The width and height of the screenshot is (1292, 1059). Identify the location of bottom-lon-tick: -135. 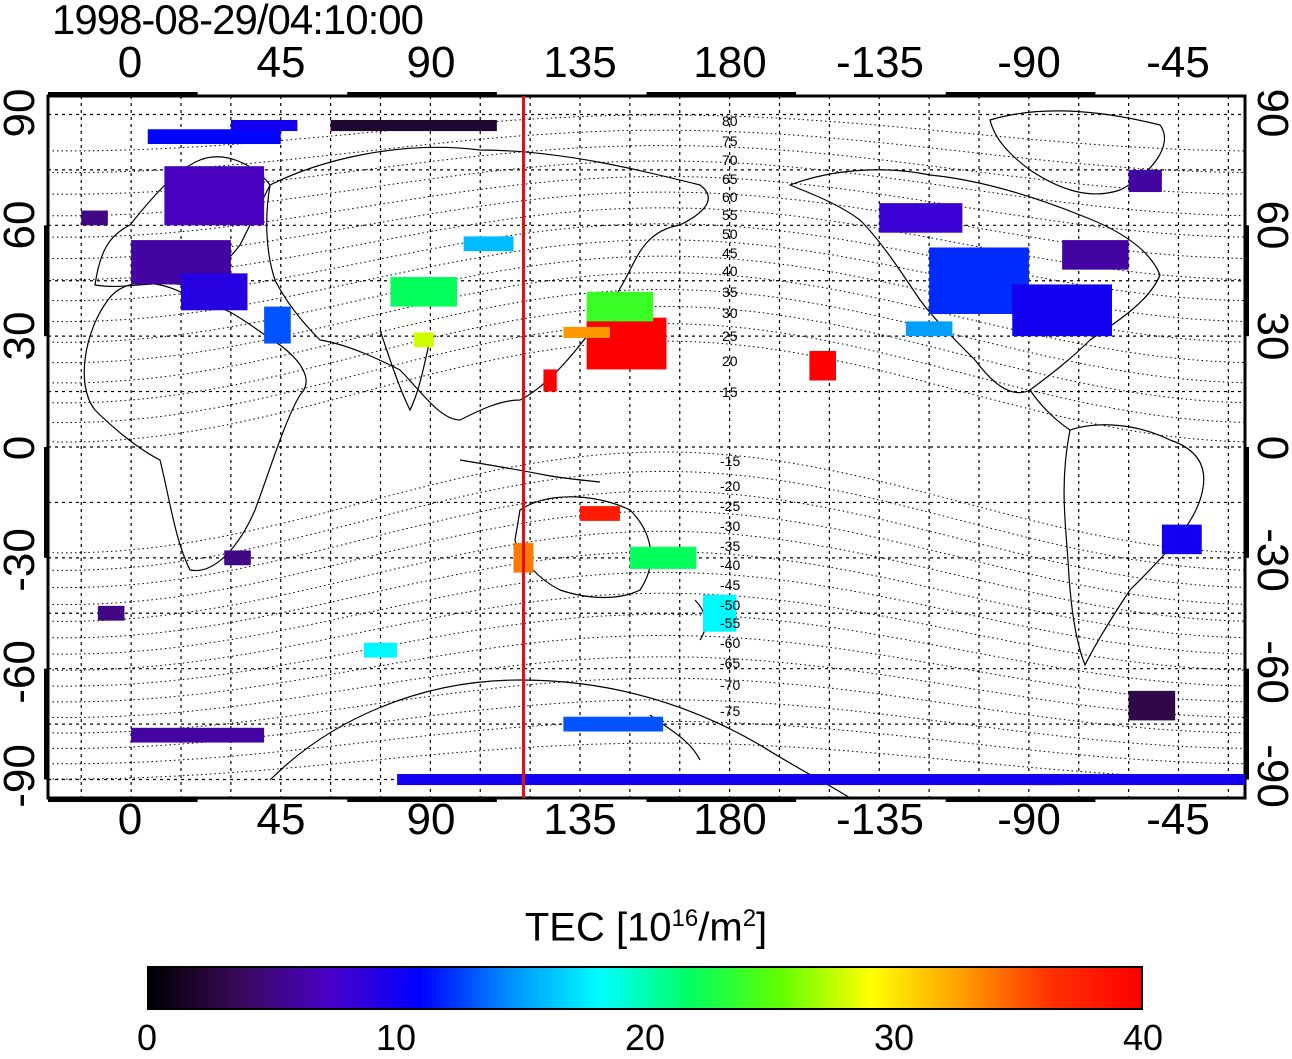
(880, 819).